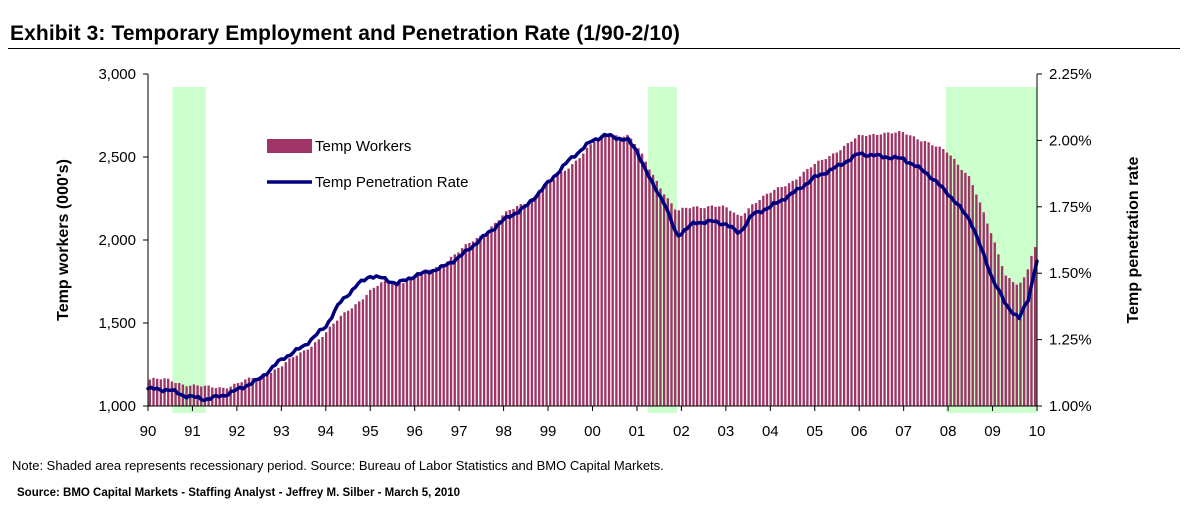 This screenshot has height=523, width=1190. What do you see at coordinates (1070, 207) in the screenshot?
I see `right-tick-label: 1.75%` at bounding box center [1070, 207].